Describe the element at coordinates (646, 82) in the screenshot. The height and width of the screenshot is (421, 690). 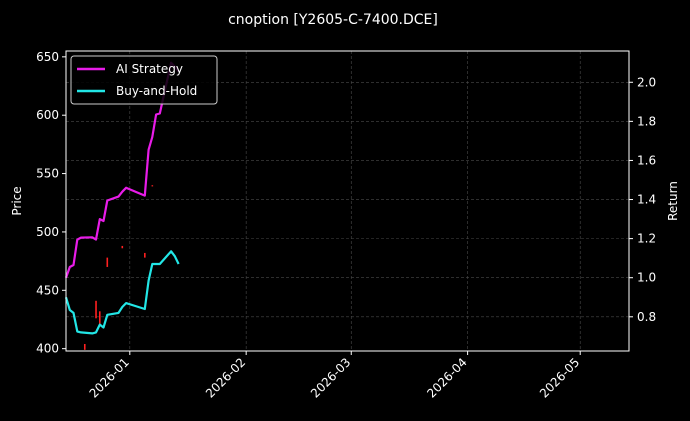
I see `y2-tick-label: 2.0` at that location.